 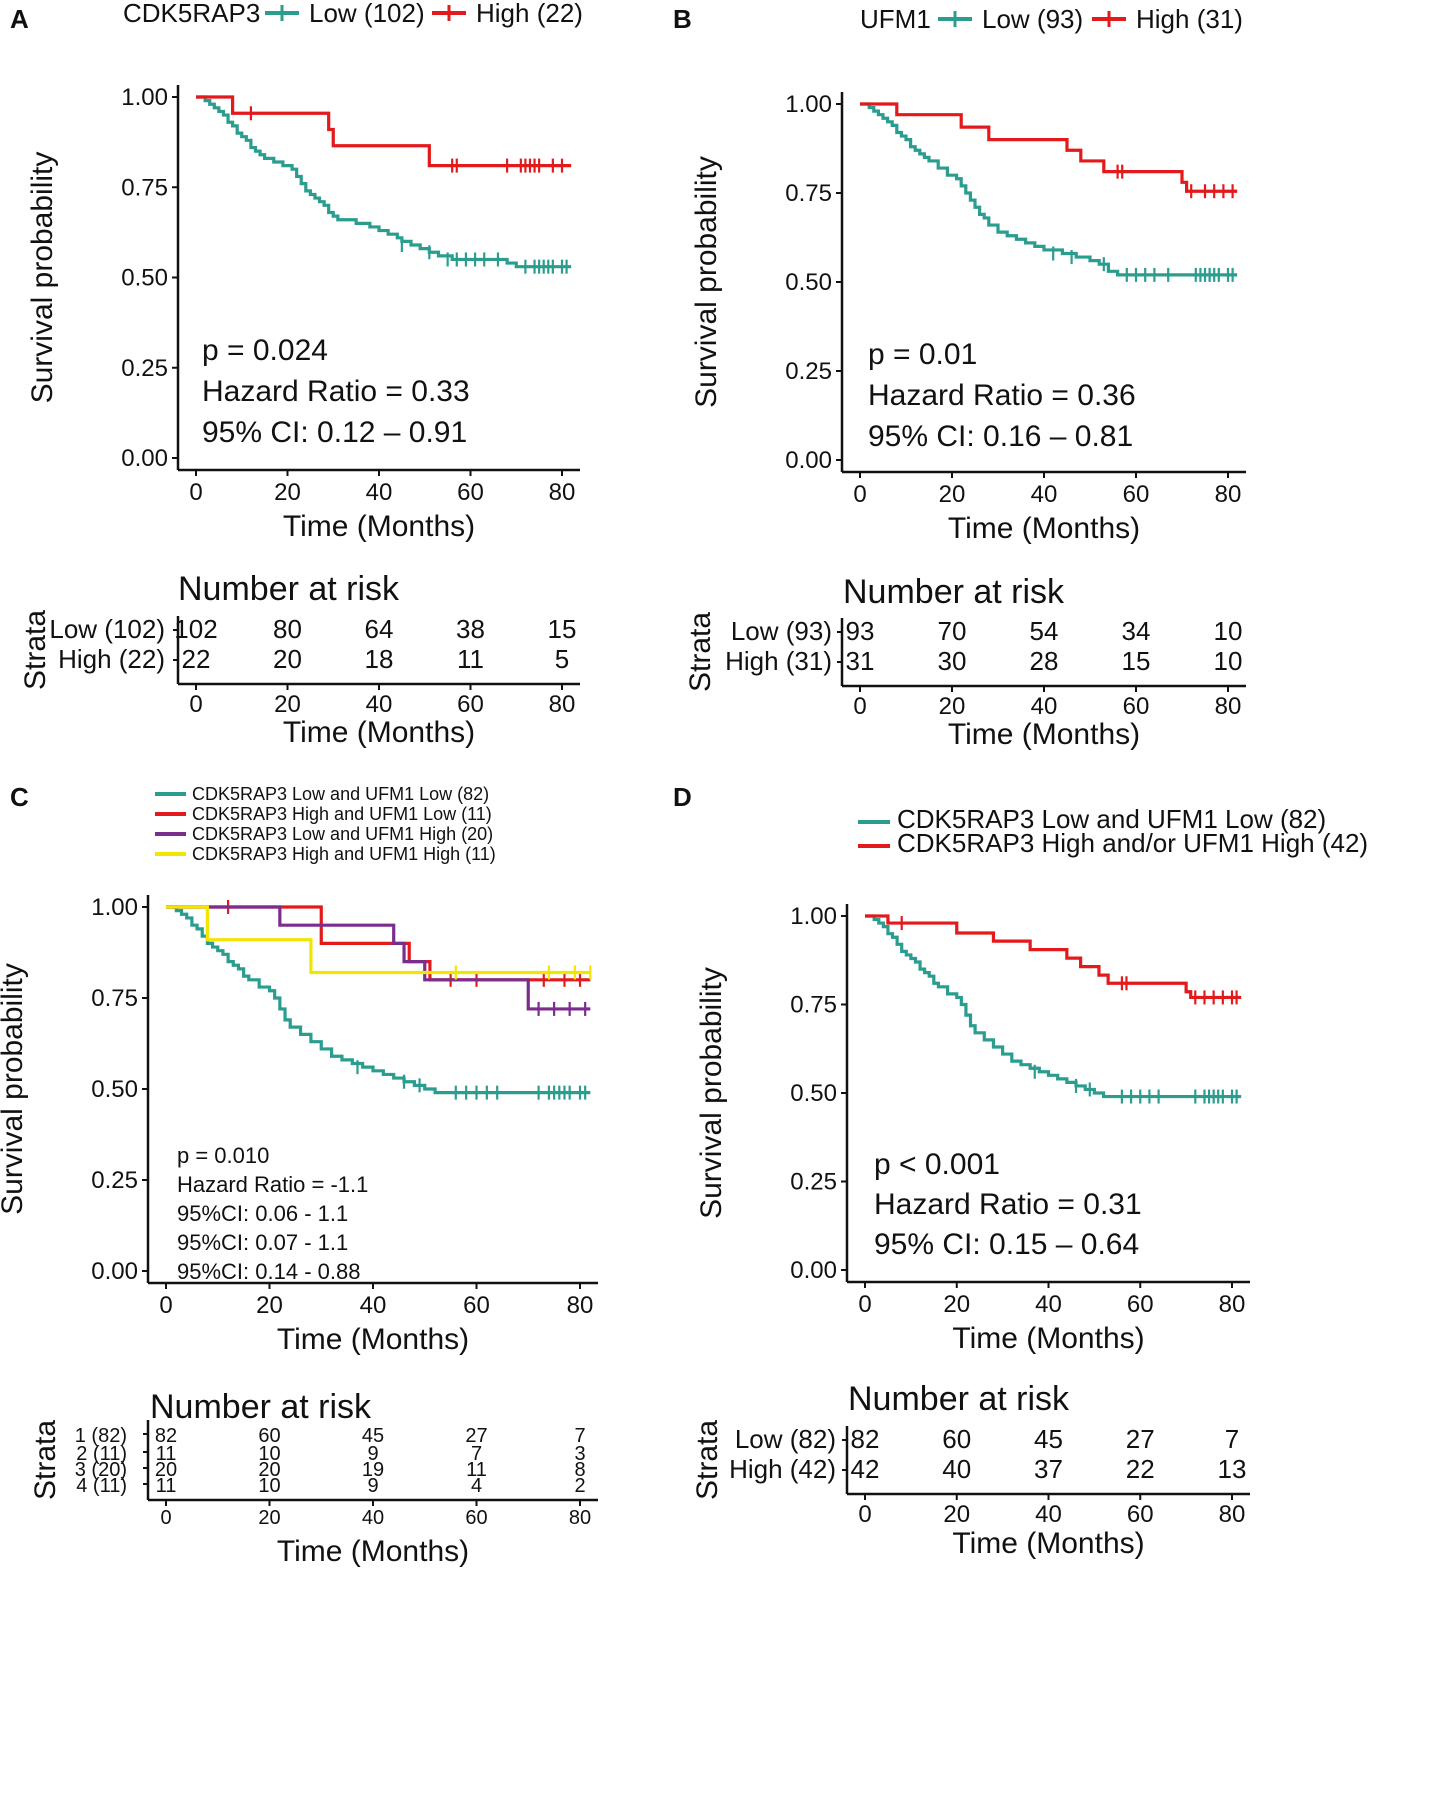 What do you see at coordinates (265, 350) in the screenshot?
I see `stat-annotation: p = 0.024` at bounding box center [265, 350].